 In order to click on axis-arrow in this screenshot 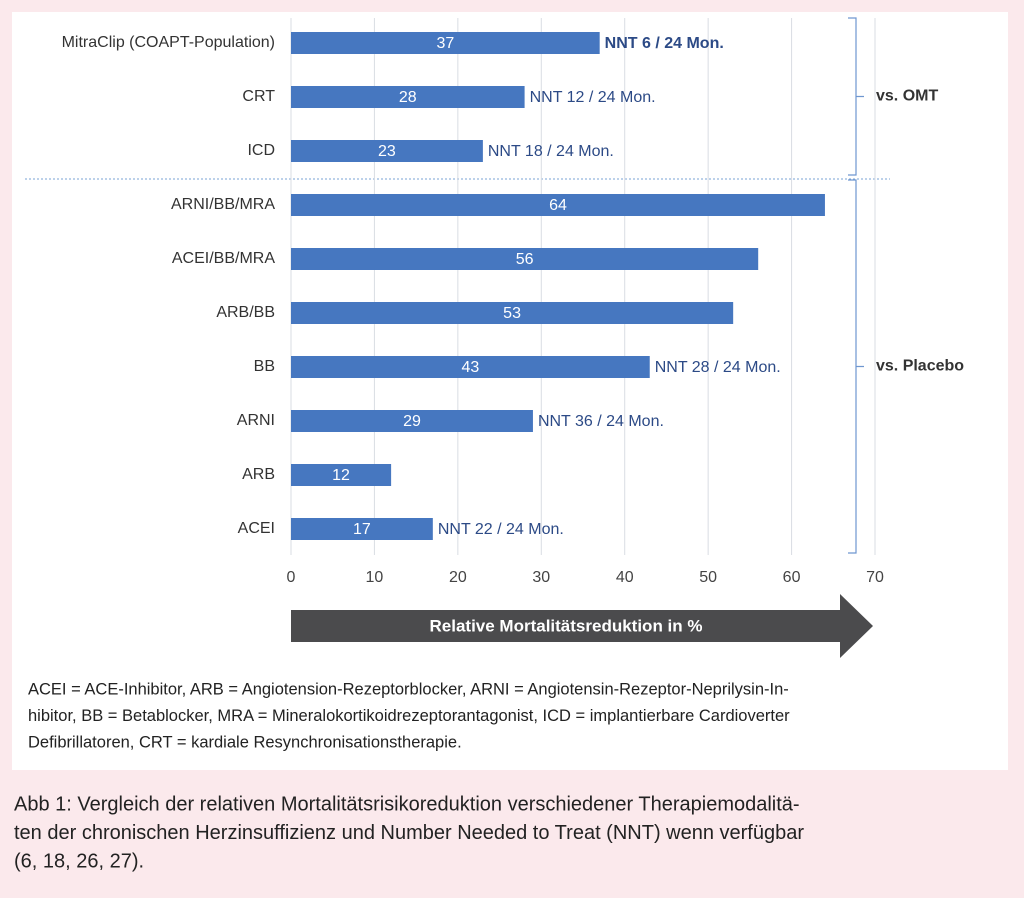, I will do `click(582, 626)`.